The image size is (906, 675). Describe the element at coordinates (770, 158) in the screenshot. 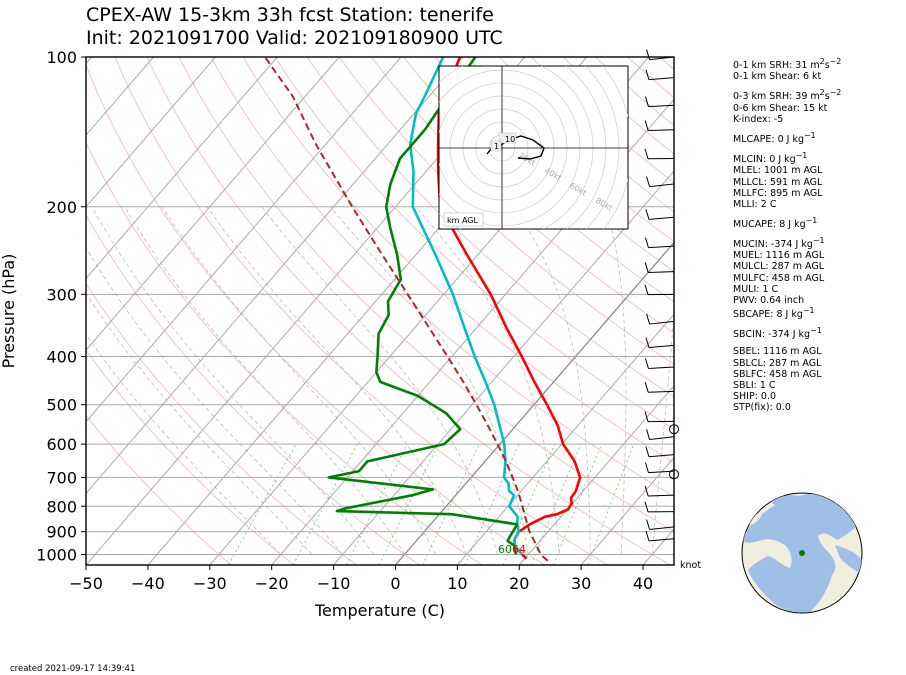

I see `stat-mlcin: MLCIN: 0 J kg−1` at that location.